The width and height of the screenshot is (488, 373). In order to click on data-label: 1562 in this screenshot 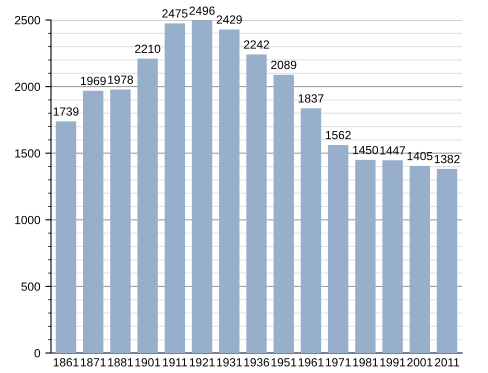, I will do `click(338, 135)`.